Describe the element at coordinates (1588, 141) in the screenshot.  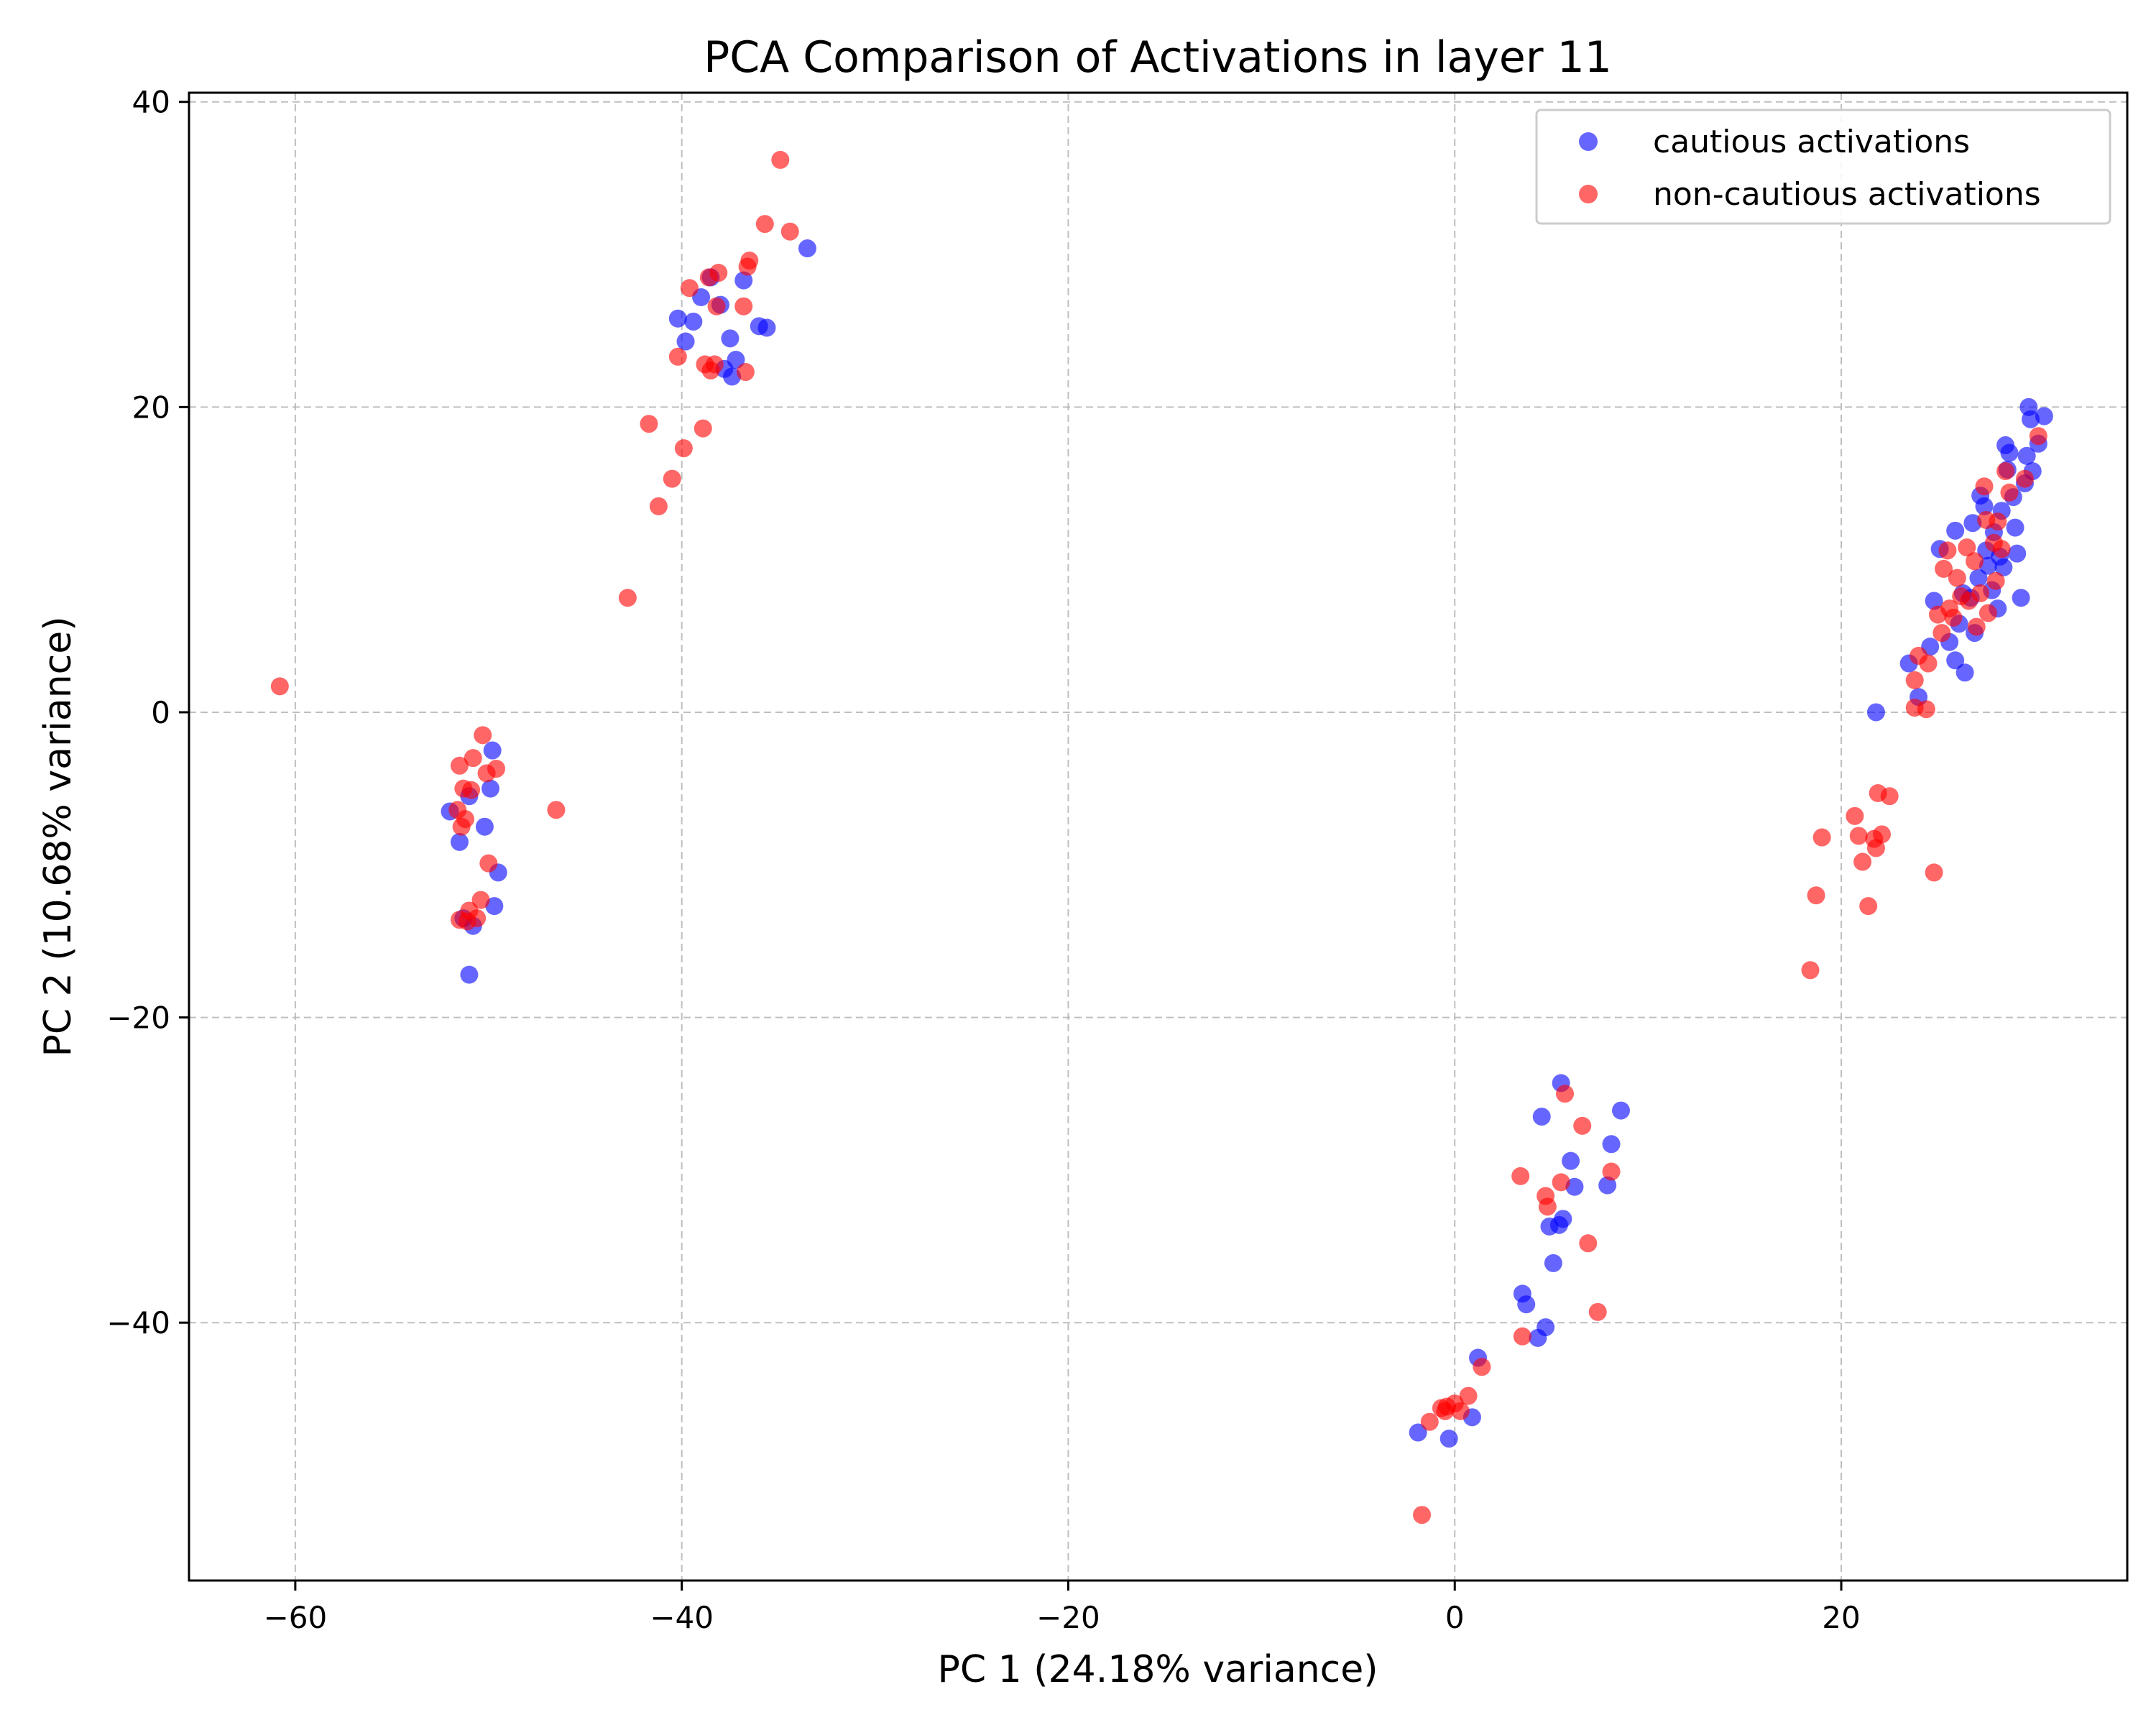
I see `legend-marker-cautious` at that location.